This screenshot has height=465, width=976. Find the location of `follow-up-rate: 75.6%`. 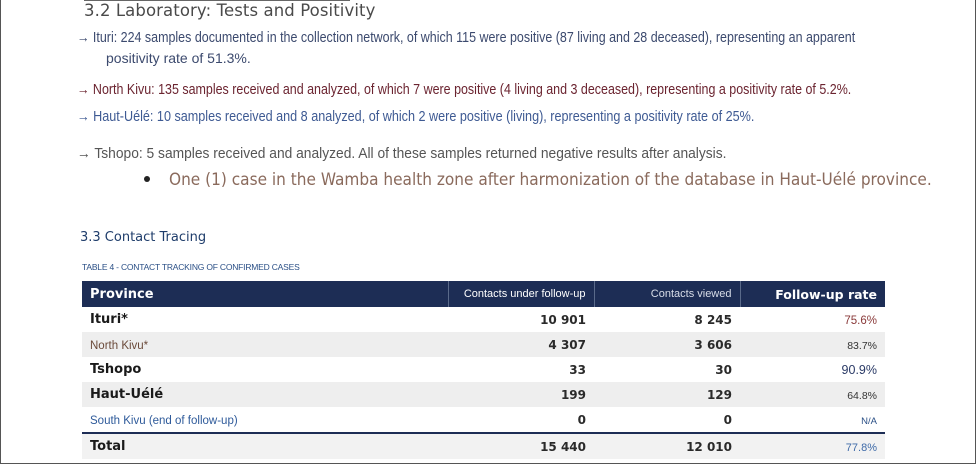

follow-up-rate: 75.6% is located at coordinates (860, 320).